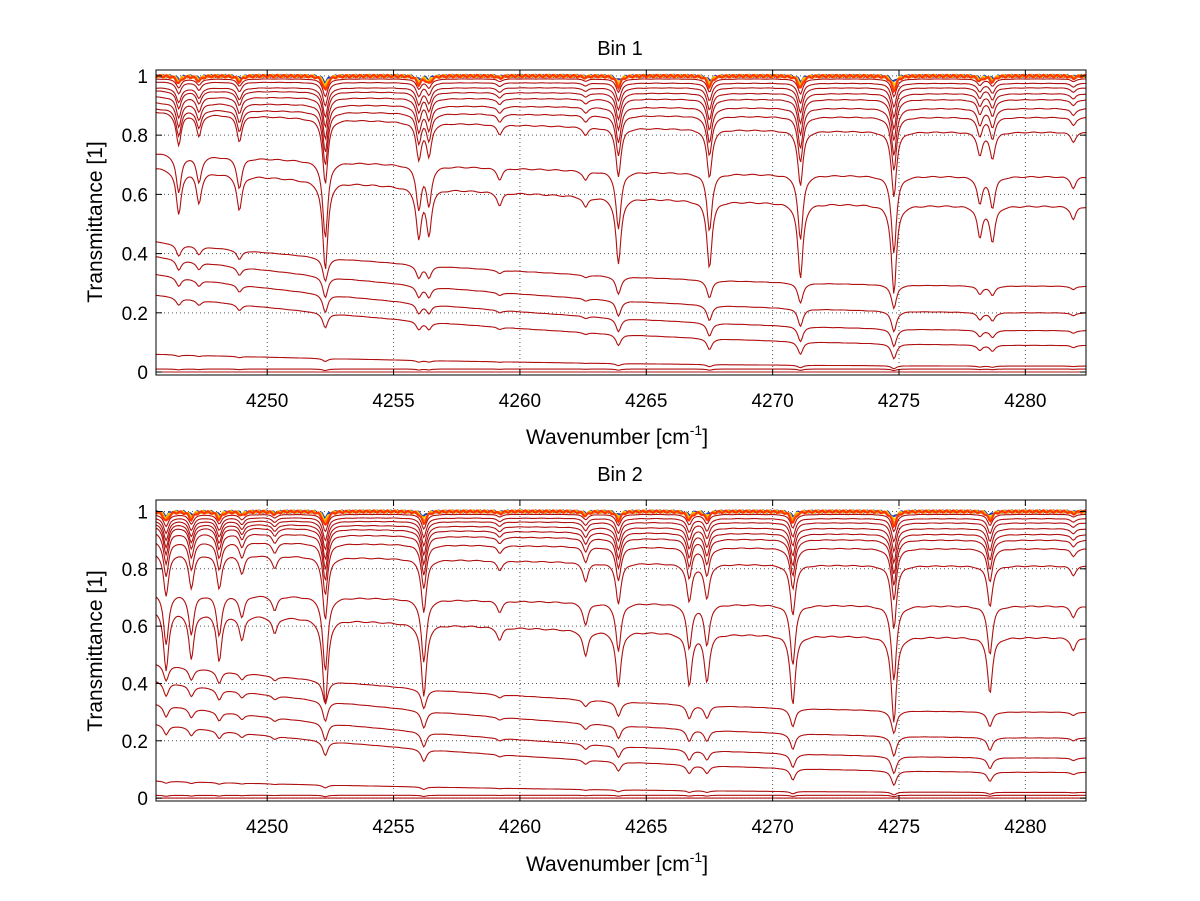 The width and height of the screenshot is (1200, 901). I want to click on chart-title: Bin 2, so click(620, 475).